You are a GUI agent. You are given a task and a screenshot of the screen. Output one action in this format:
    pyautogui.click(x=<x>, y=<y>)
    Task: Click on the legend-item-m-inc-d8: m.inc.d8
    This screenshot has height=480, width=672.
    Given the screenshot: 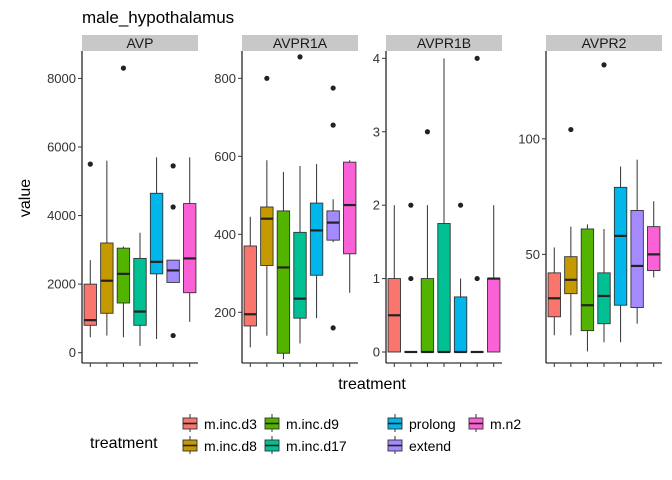 What is the action you would take?
    pyautogui.click(x=219, y=445)
    